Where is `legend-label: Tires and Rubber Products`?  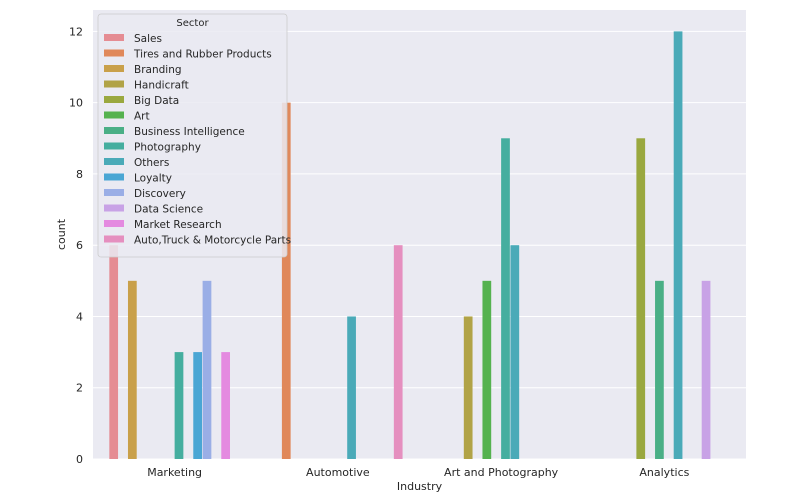
legend-label: Tires and Rubber Products is located at coordinates (202, 55).